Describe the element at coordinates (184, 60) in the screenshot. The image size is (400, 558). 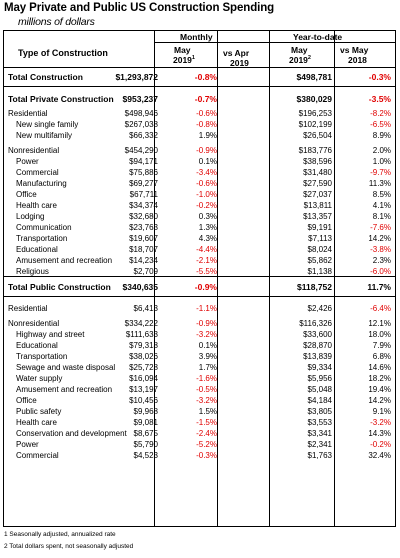
I see `header-may-2019-year: 20191` at that location.